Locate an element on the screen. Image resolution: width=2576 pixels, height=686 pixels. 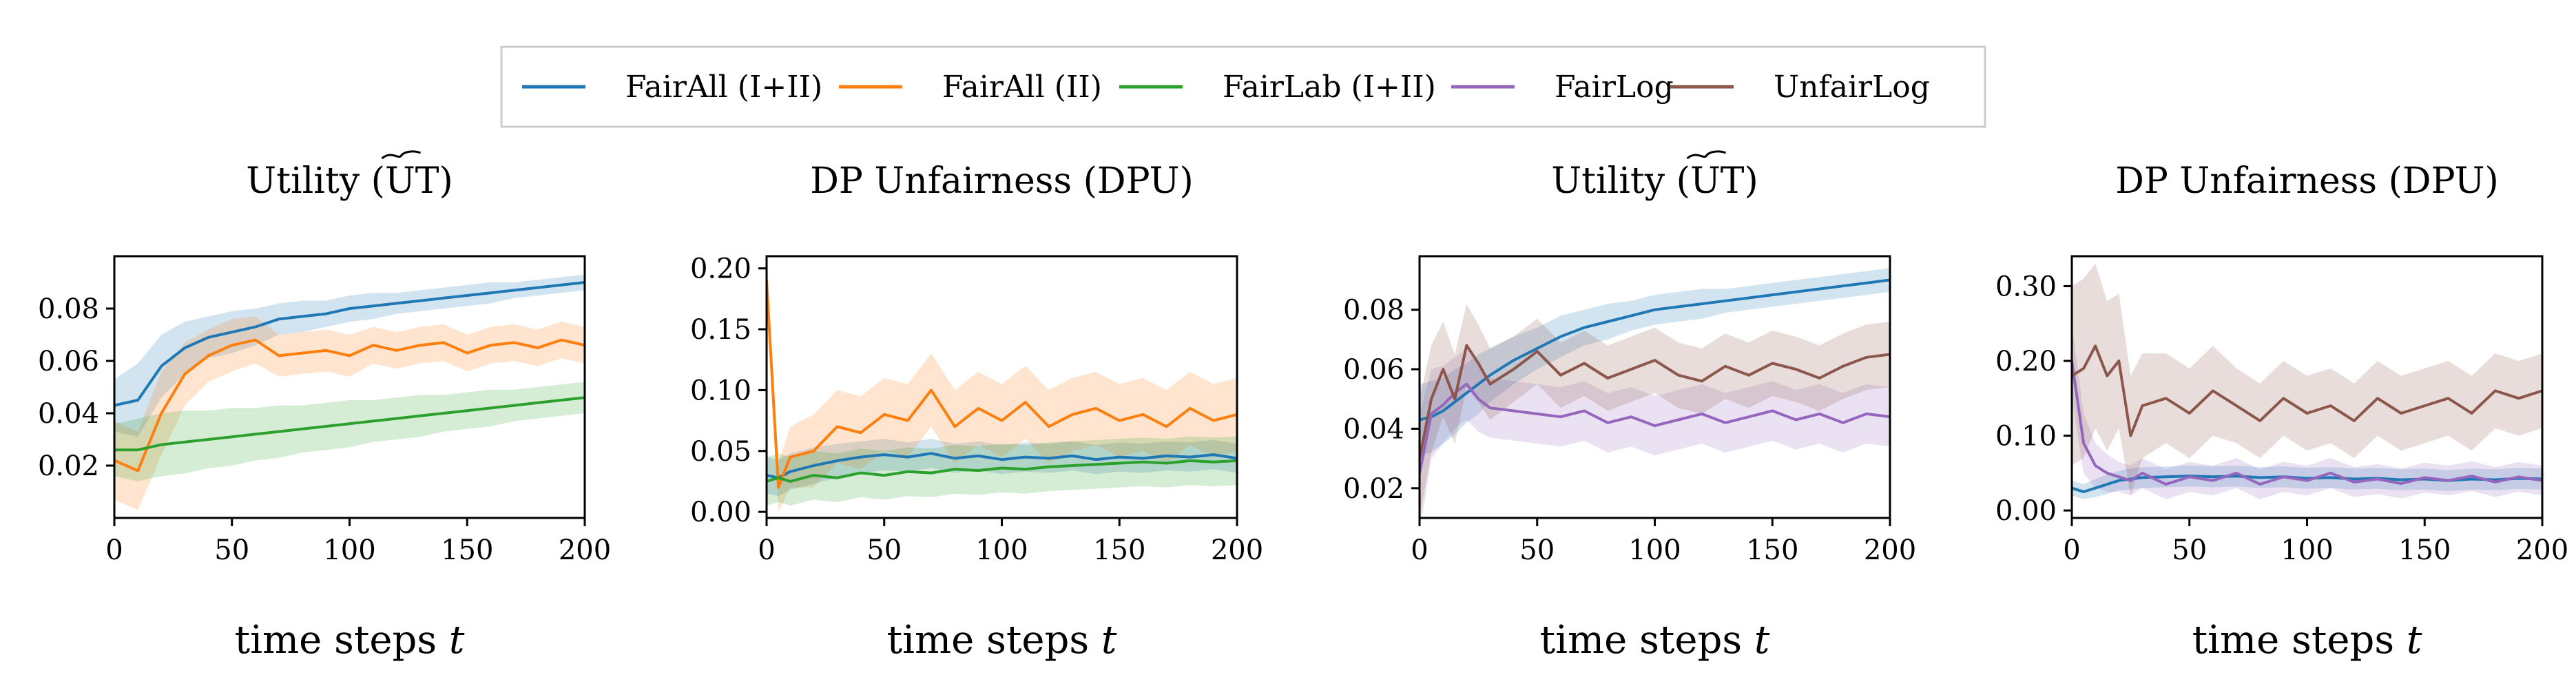
y-tick-label: 0.30 is located at coordinates (2026, 286).